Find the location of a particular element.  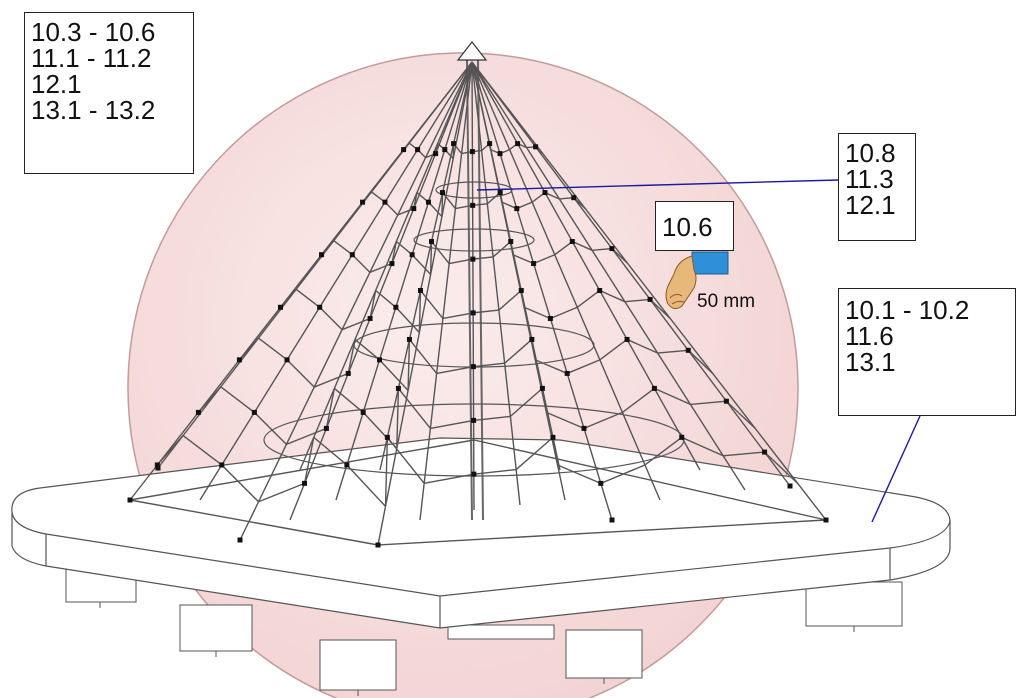

measurement-label: 50 mm is located at coordinates (726, 301).